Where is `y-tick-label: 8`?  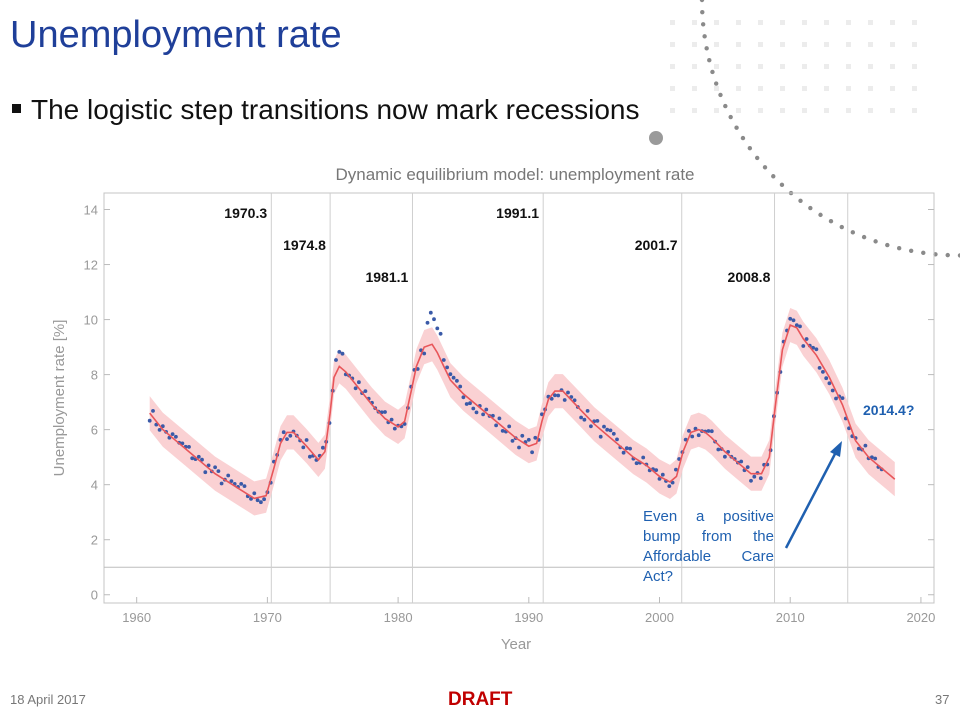 y-tick-label: 8 is located at coordinates (94, 375).